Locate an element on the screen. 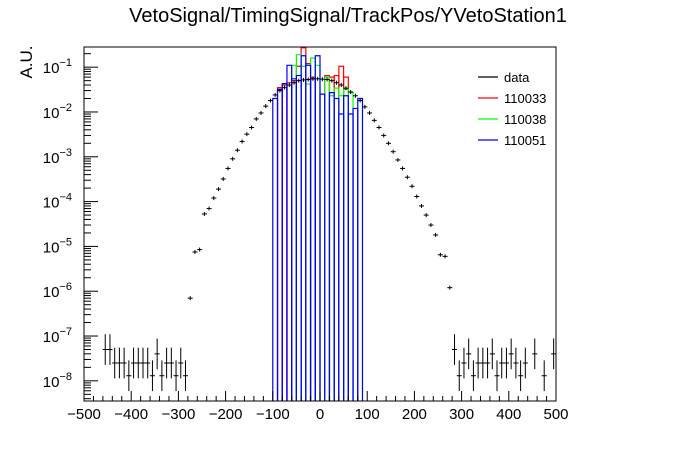 This screenshot has height=472, width=696. legend-entry-110033: 110033 is located at coordinates (512, 98).